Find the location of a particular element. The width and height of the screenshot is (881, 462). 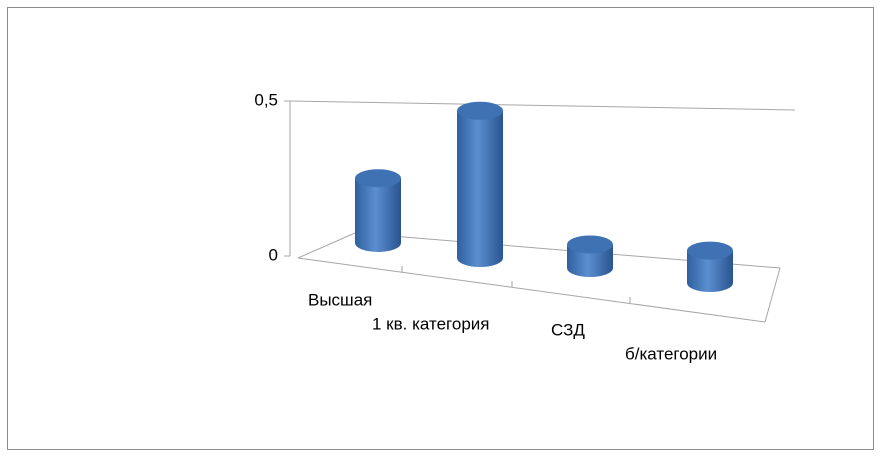

x-tick-label: 1 кв. категория is located at coordinates (430, 323).